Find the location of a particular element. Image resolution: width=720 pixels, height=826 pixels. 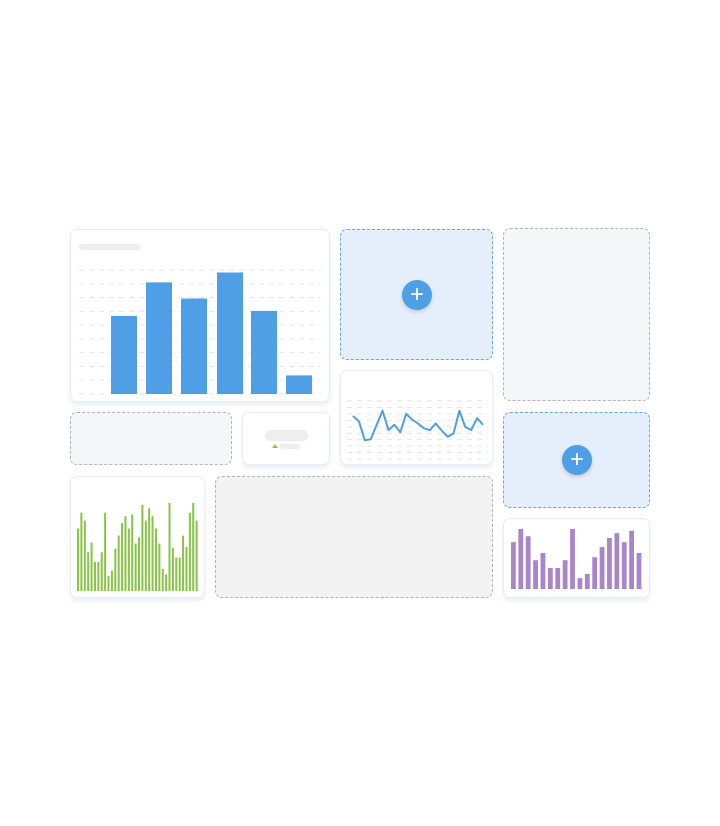

stat-change-placeholder is located at coordinates (290, 446).